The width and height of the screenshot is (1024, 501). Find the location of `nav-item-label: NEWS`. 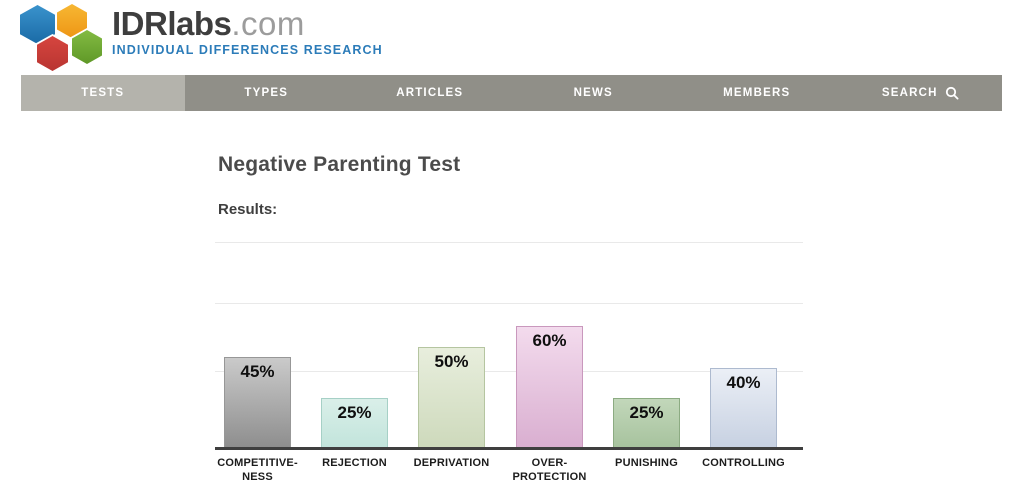

nav-item-label: NEWS is located at coordinates (593, 93).